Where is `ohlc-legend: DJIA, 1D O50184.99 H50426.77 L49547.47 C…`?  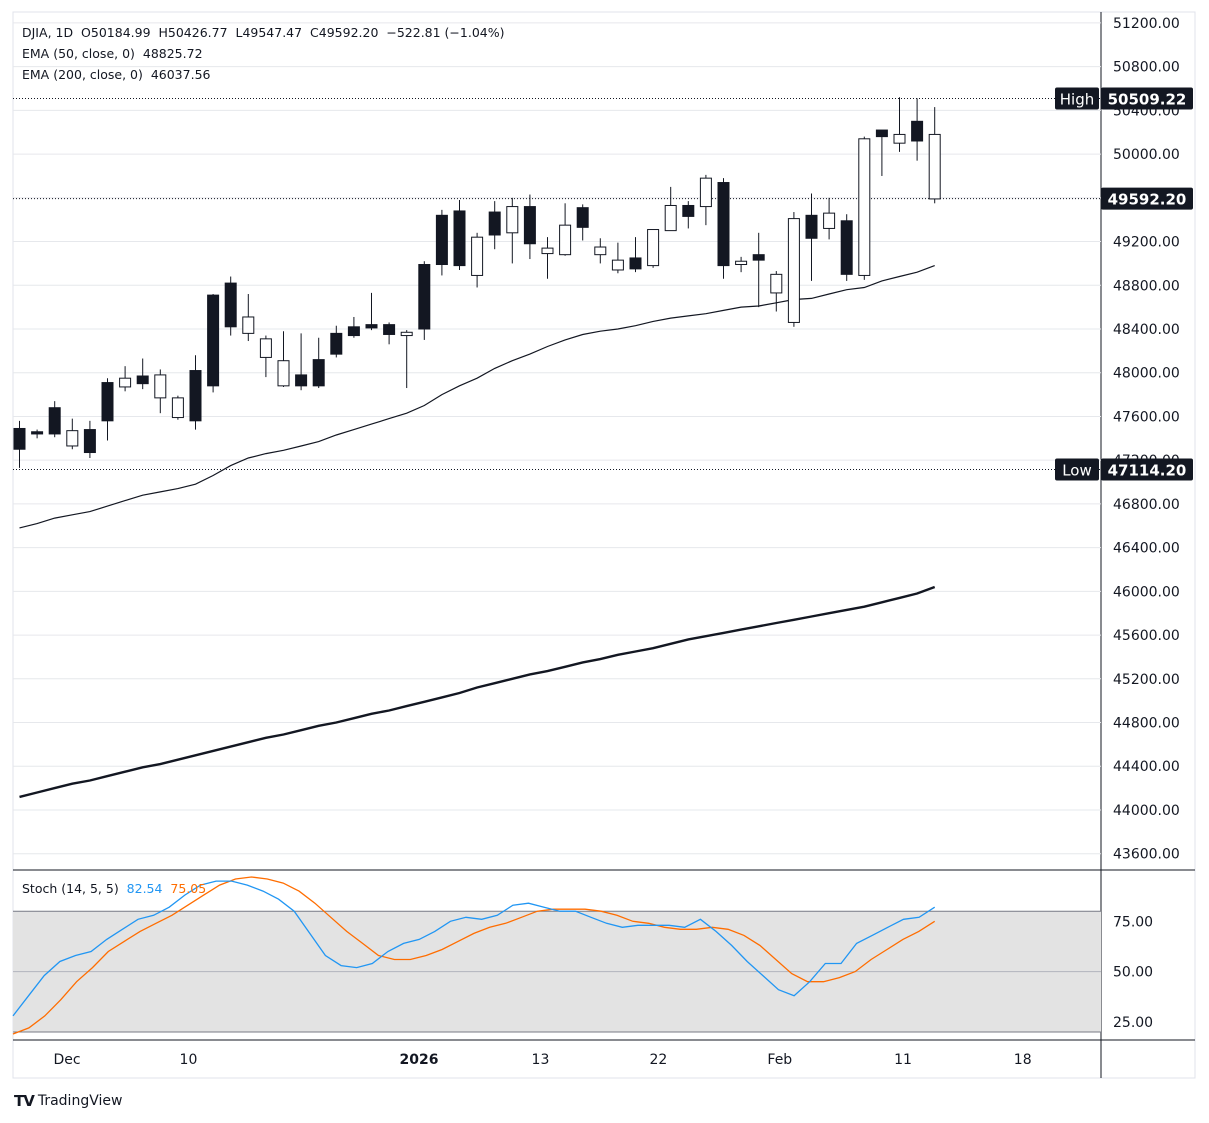 ohlc-legend: DJIA, 1D O50184.99 H50426.77 L49547.47 C… is located at coordinates (263, 32).